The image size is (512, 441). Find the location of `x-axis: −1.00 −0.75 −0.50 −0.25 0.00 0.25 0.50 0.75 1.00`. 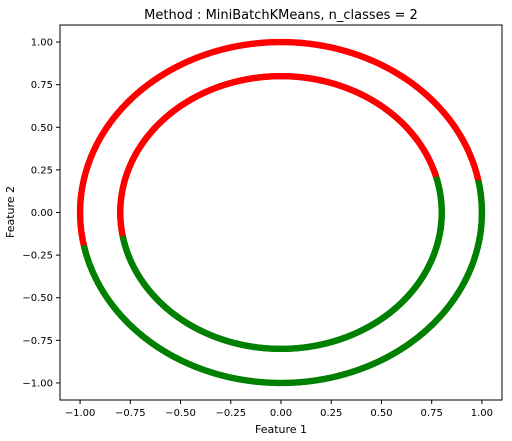

x-axis: −1.00 −0.75 −0.50 −0.25 0.00 0.25 0.50 0.75 1.00 is located at coordinates (279, 409).